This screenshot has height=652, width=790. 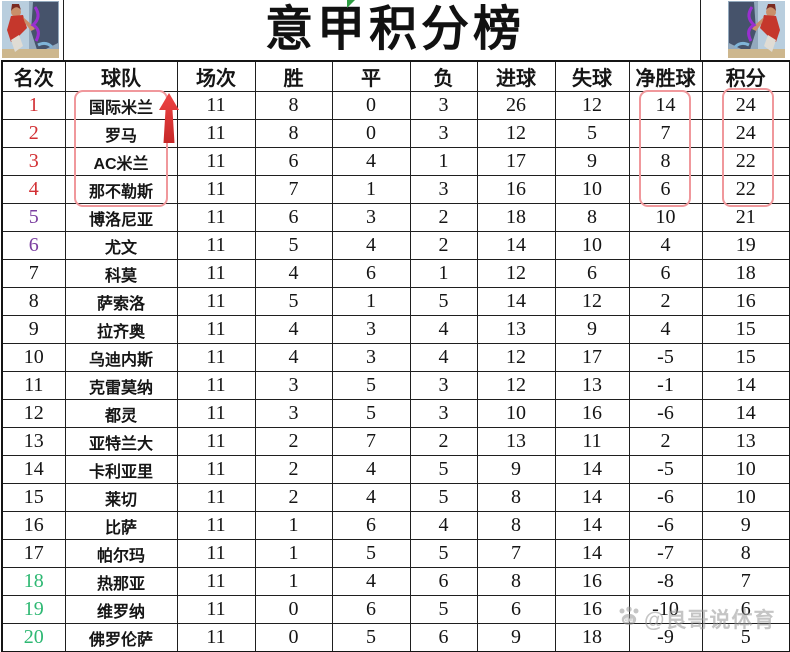 I want to click on cell-lost: 6, so click(x=443, y=637).